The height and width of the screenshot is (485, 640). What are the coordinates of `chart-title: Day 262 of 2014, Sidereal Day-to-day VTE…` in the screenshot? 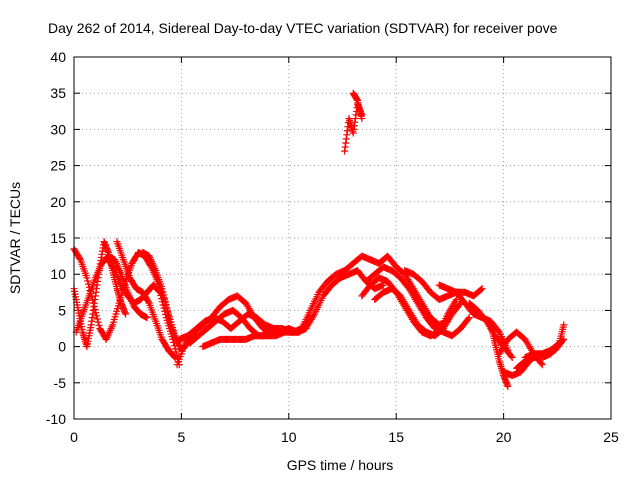 It's located at (303, 28).